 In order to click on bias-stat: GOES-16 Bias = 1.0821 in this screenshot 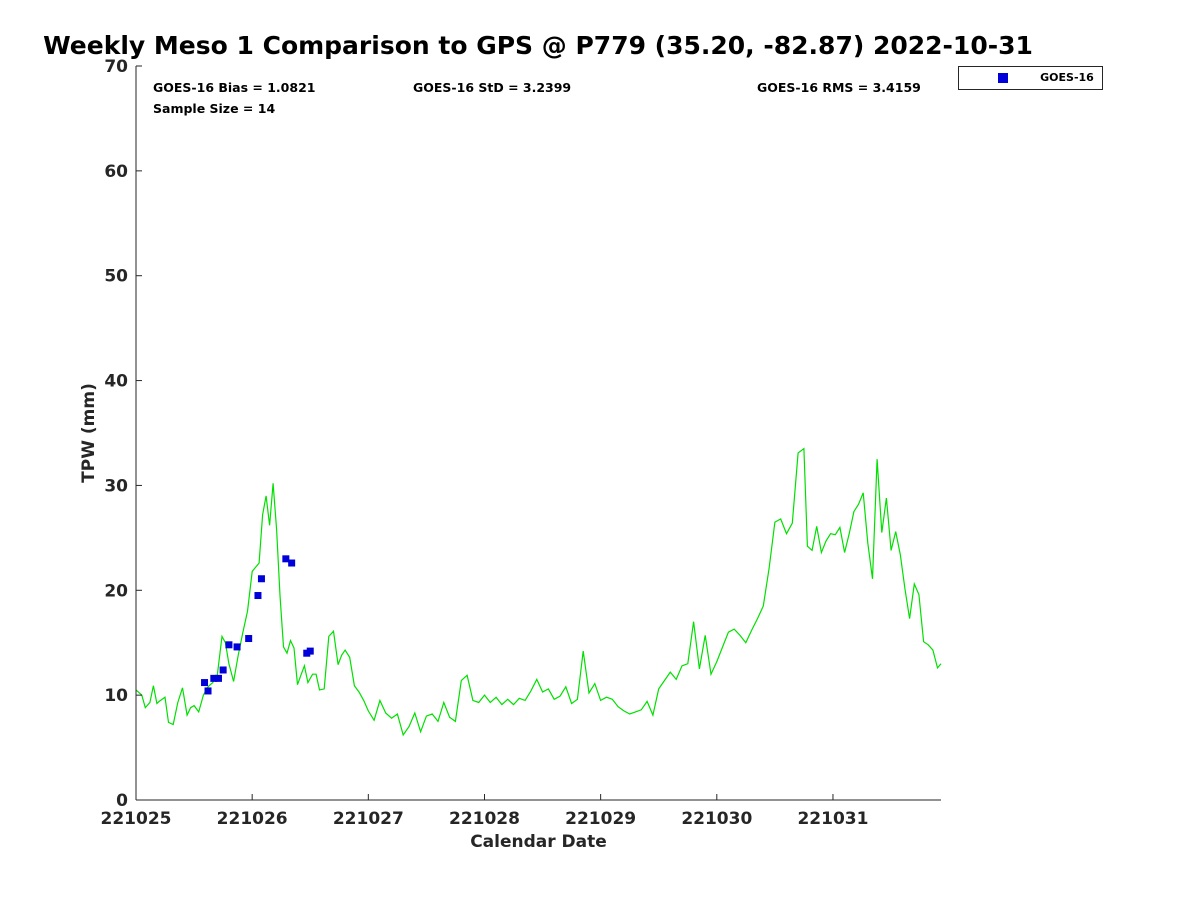, I will do `click(234, 87)`.